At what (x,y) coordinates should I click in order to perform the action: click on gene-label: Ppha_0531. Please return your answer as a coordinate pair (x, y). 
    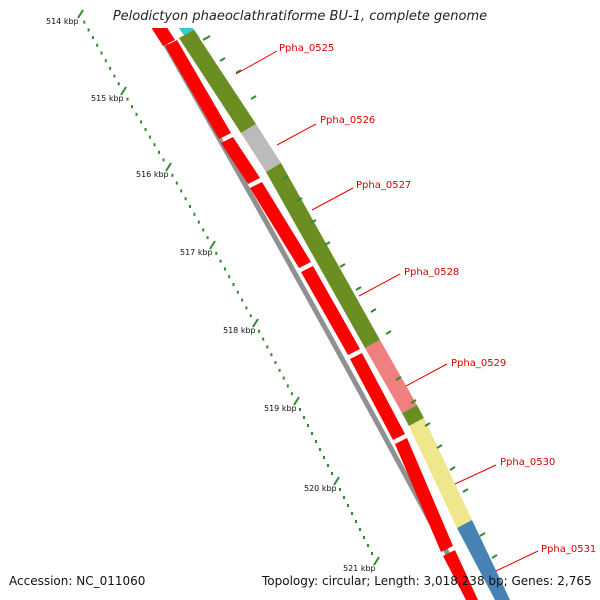
    Looking at the image, I should click on (568, 549).